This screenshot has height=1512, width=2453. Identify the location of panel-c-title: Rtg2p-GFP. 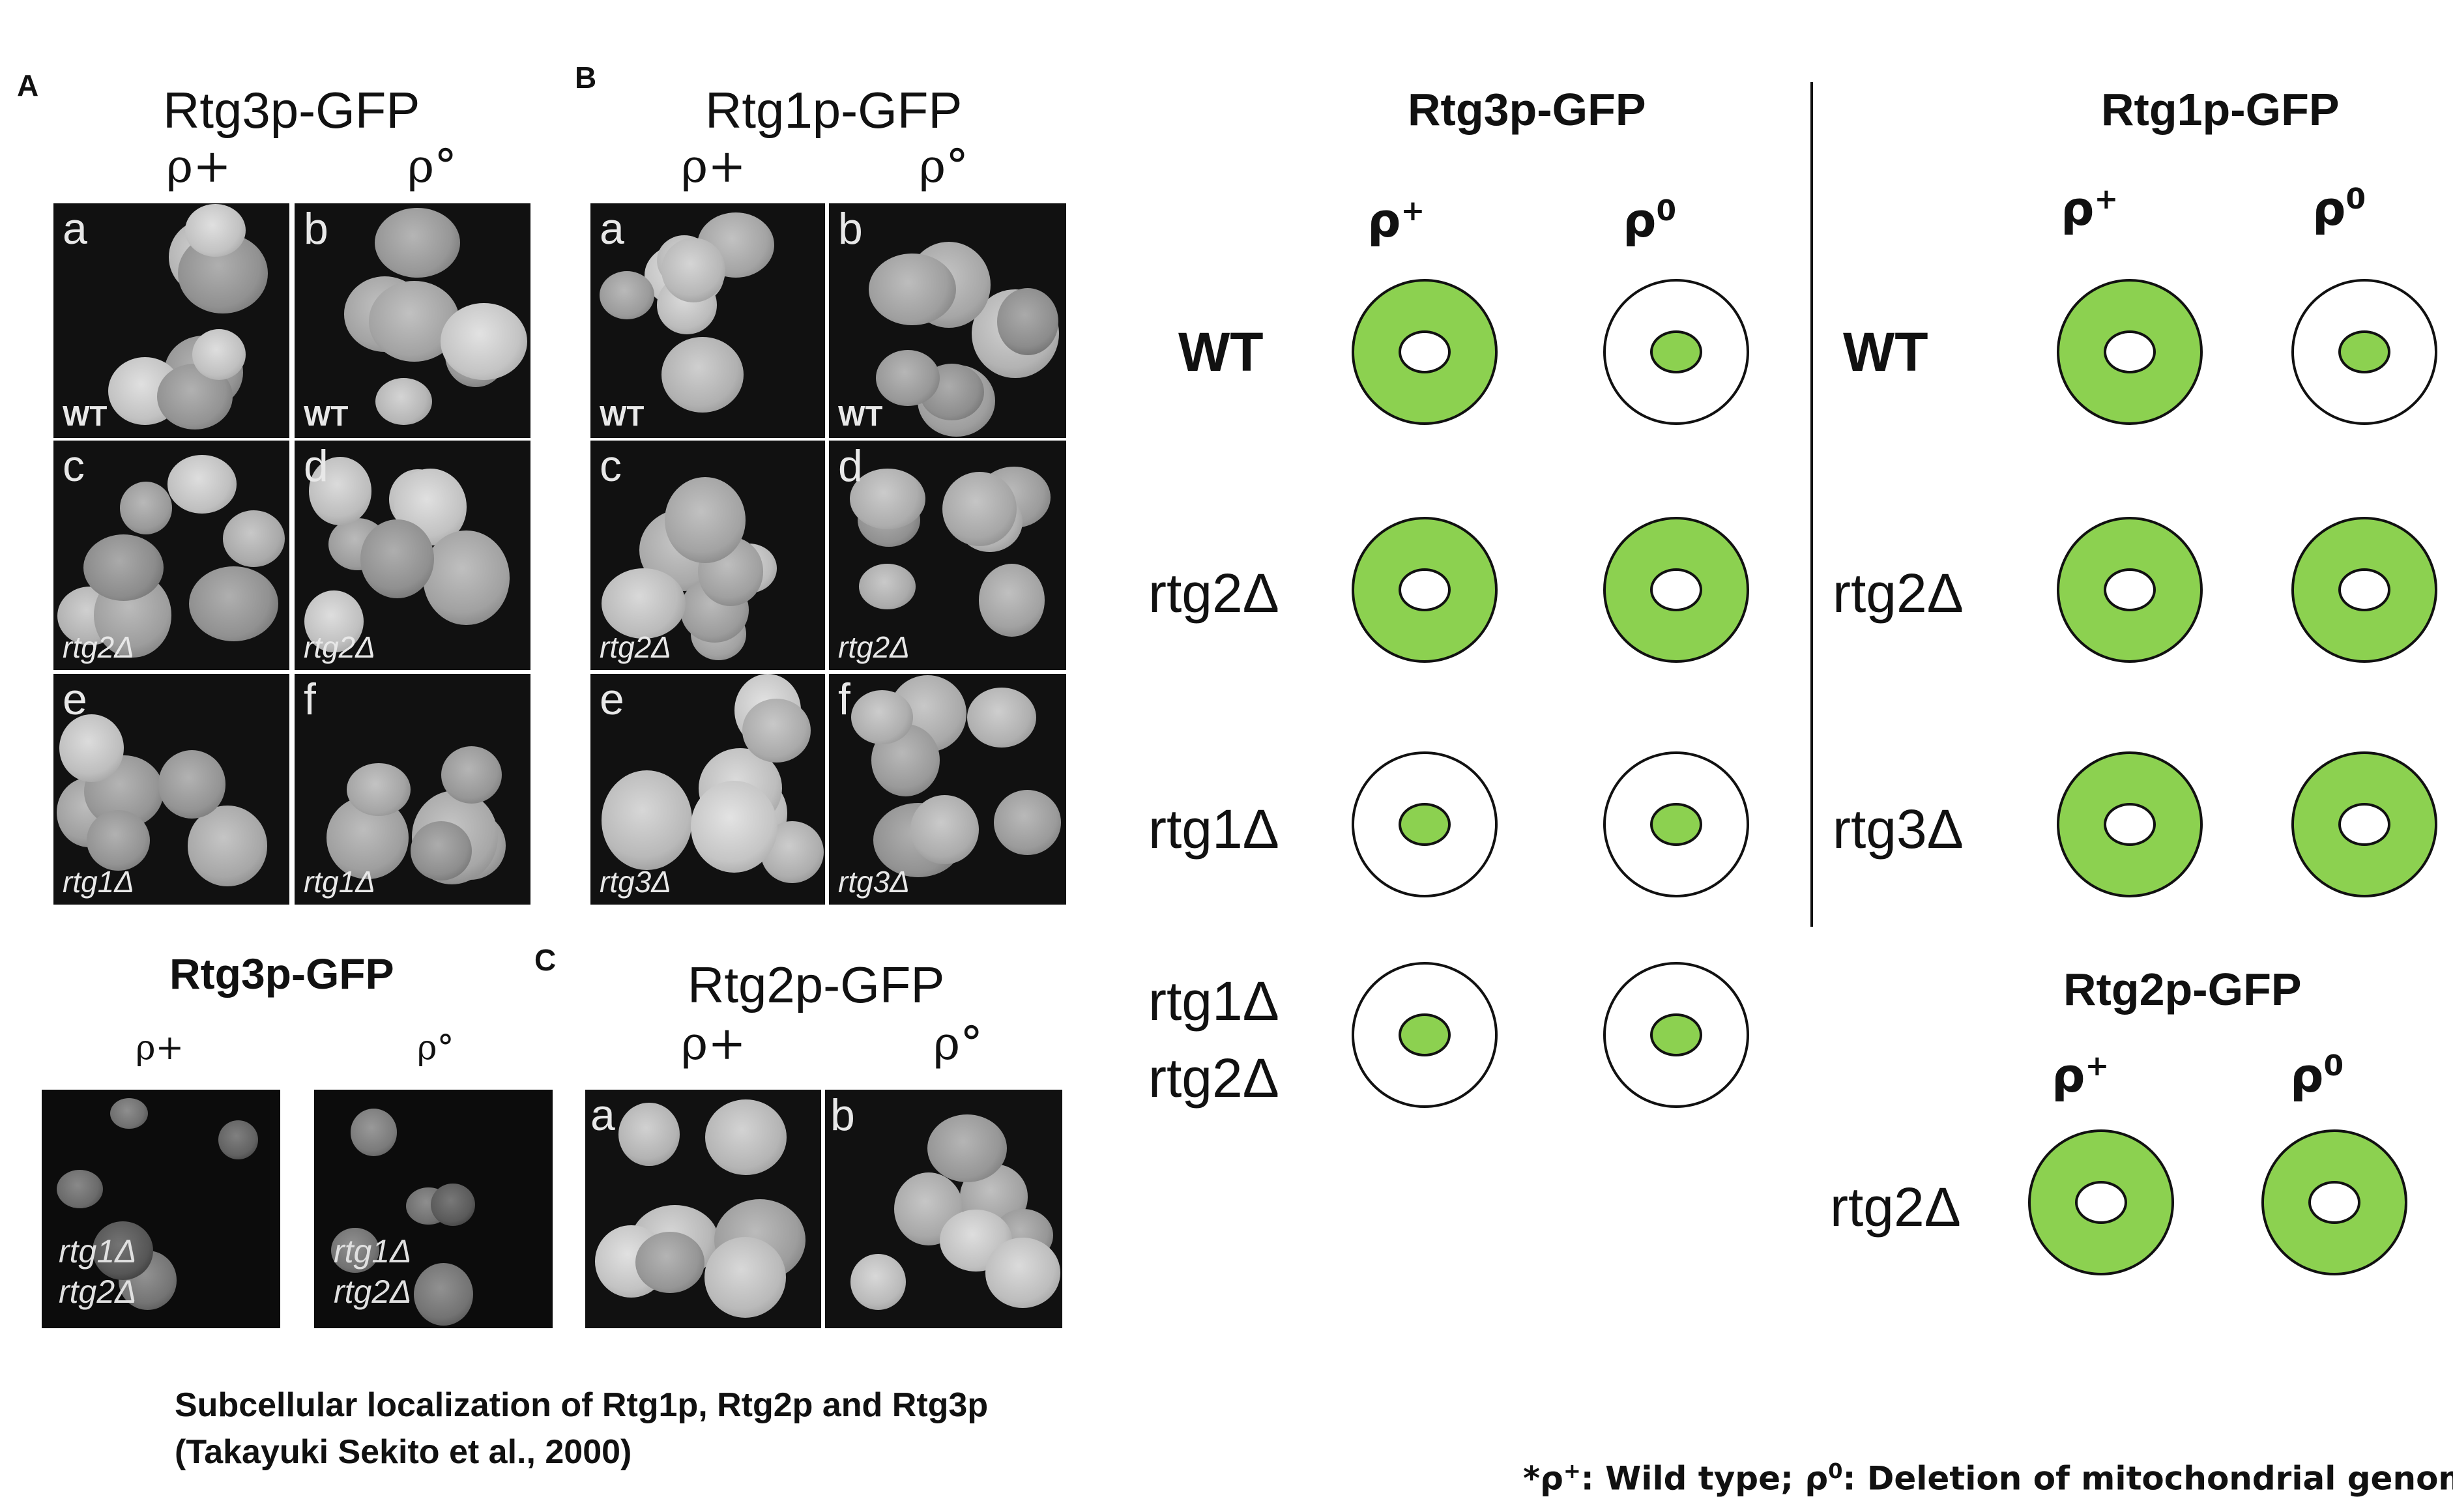
(816, 984).